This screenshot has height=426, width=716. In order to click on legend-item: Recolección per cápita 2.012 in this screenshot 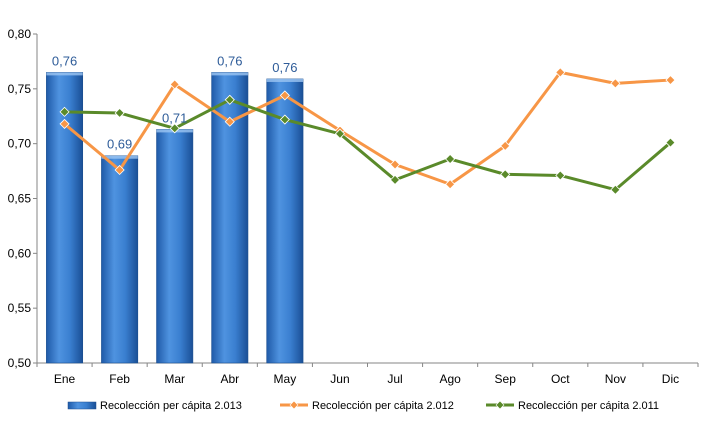, I will do `click(367, 406)`.